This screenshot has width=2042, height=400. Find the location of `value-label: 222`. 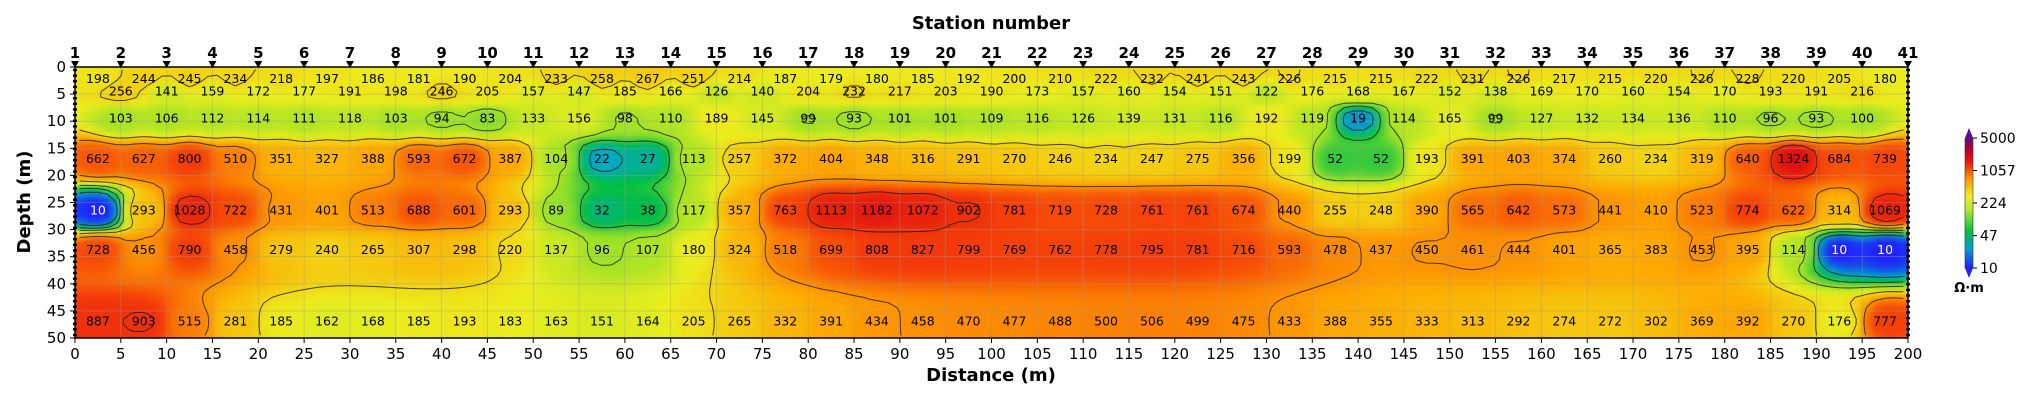

value-label: 222 is located at coordinates (1106, 78).